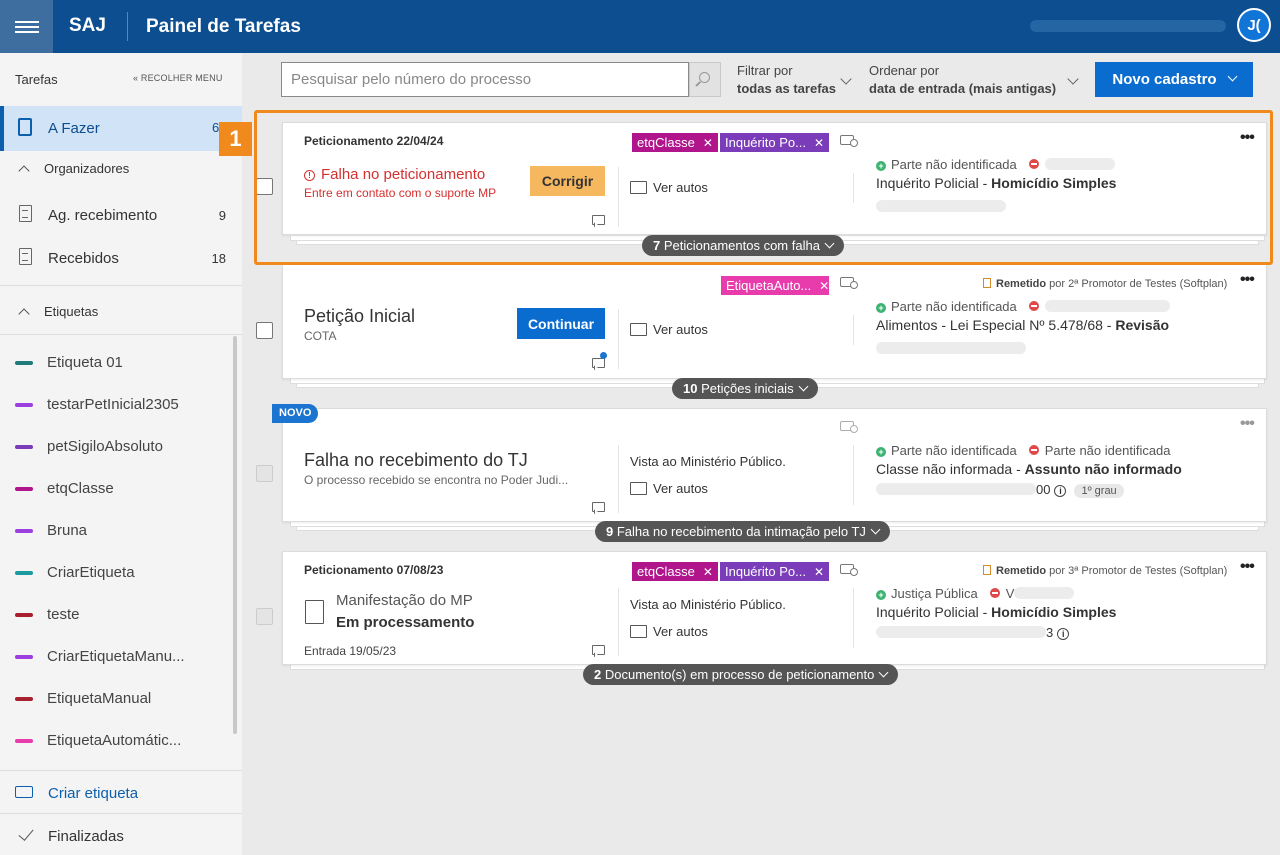 Image resolution: width=1280 pixels, height=855 pixels. I want to click on notification-dot, so click(603, 355).